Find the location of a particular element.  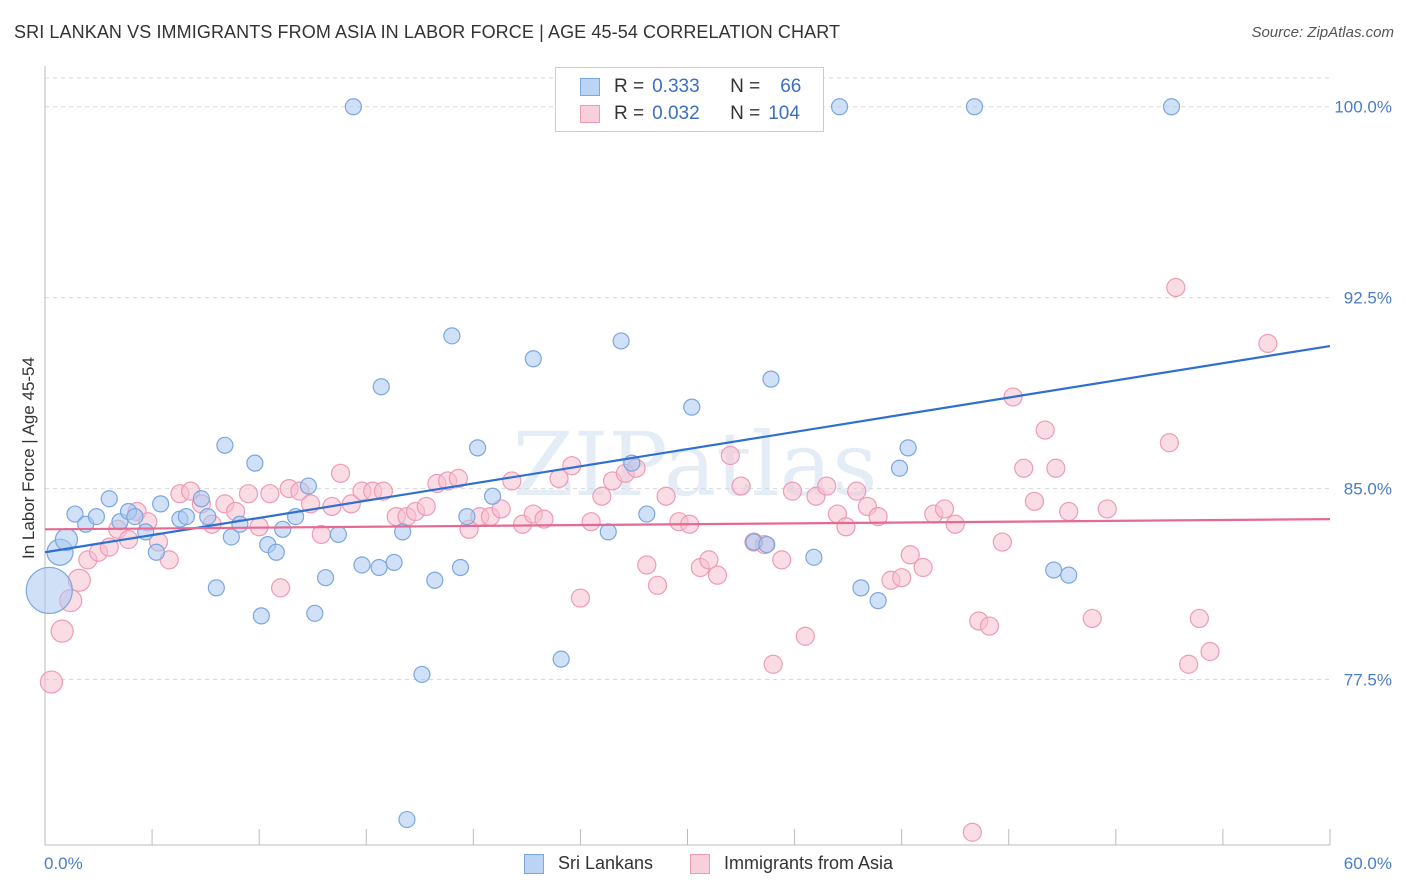

legend-row-immigrants: R = 0.032 N = 104 is located at coordinates (690, 114).